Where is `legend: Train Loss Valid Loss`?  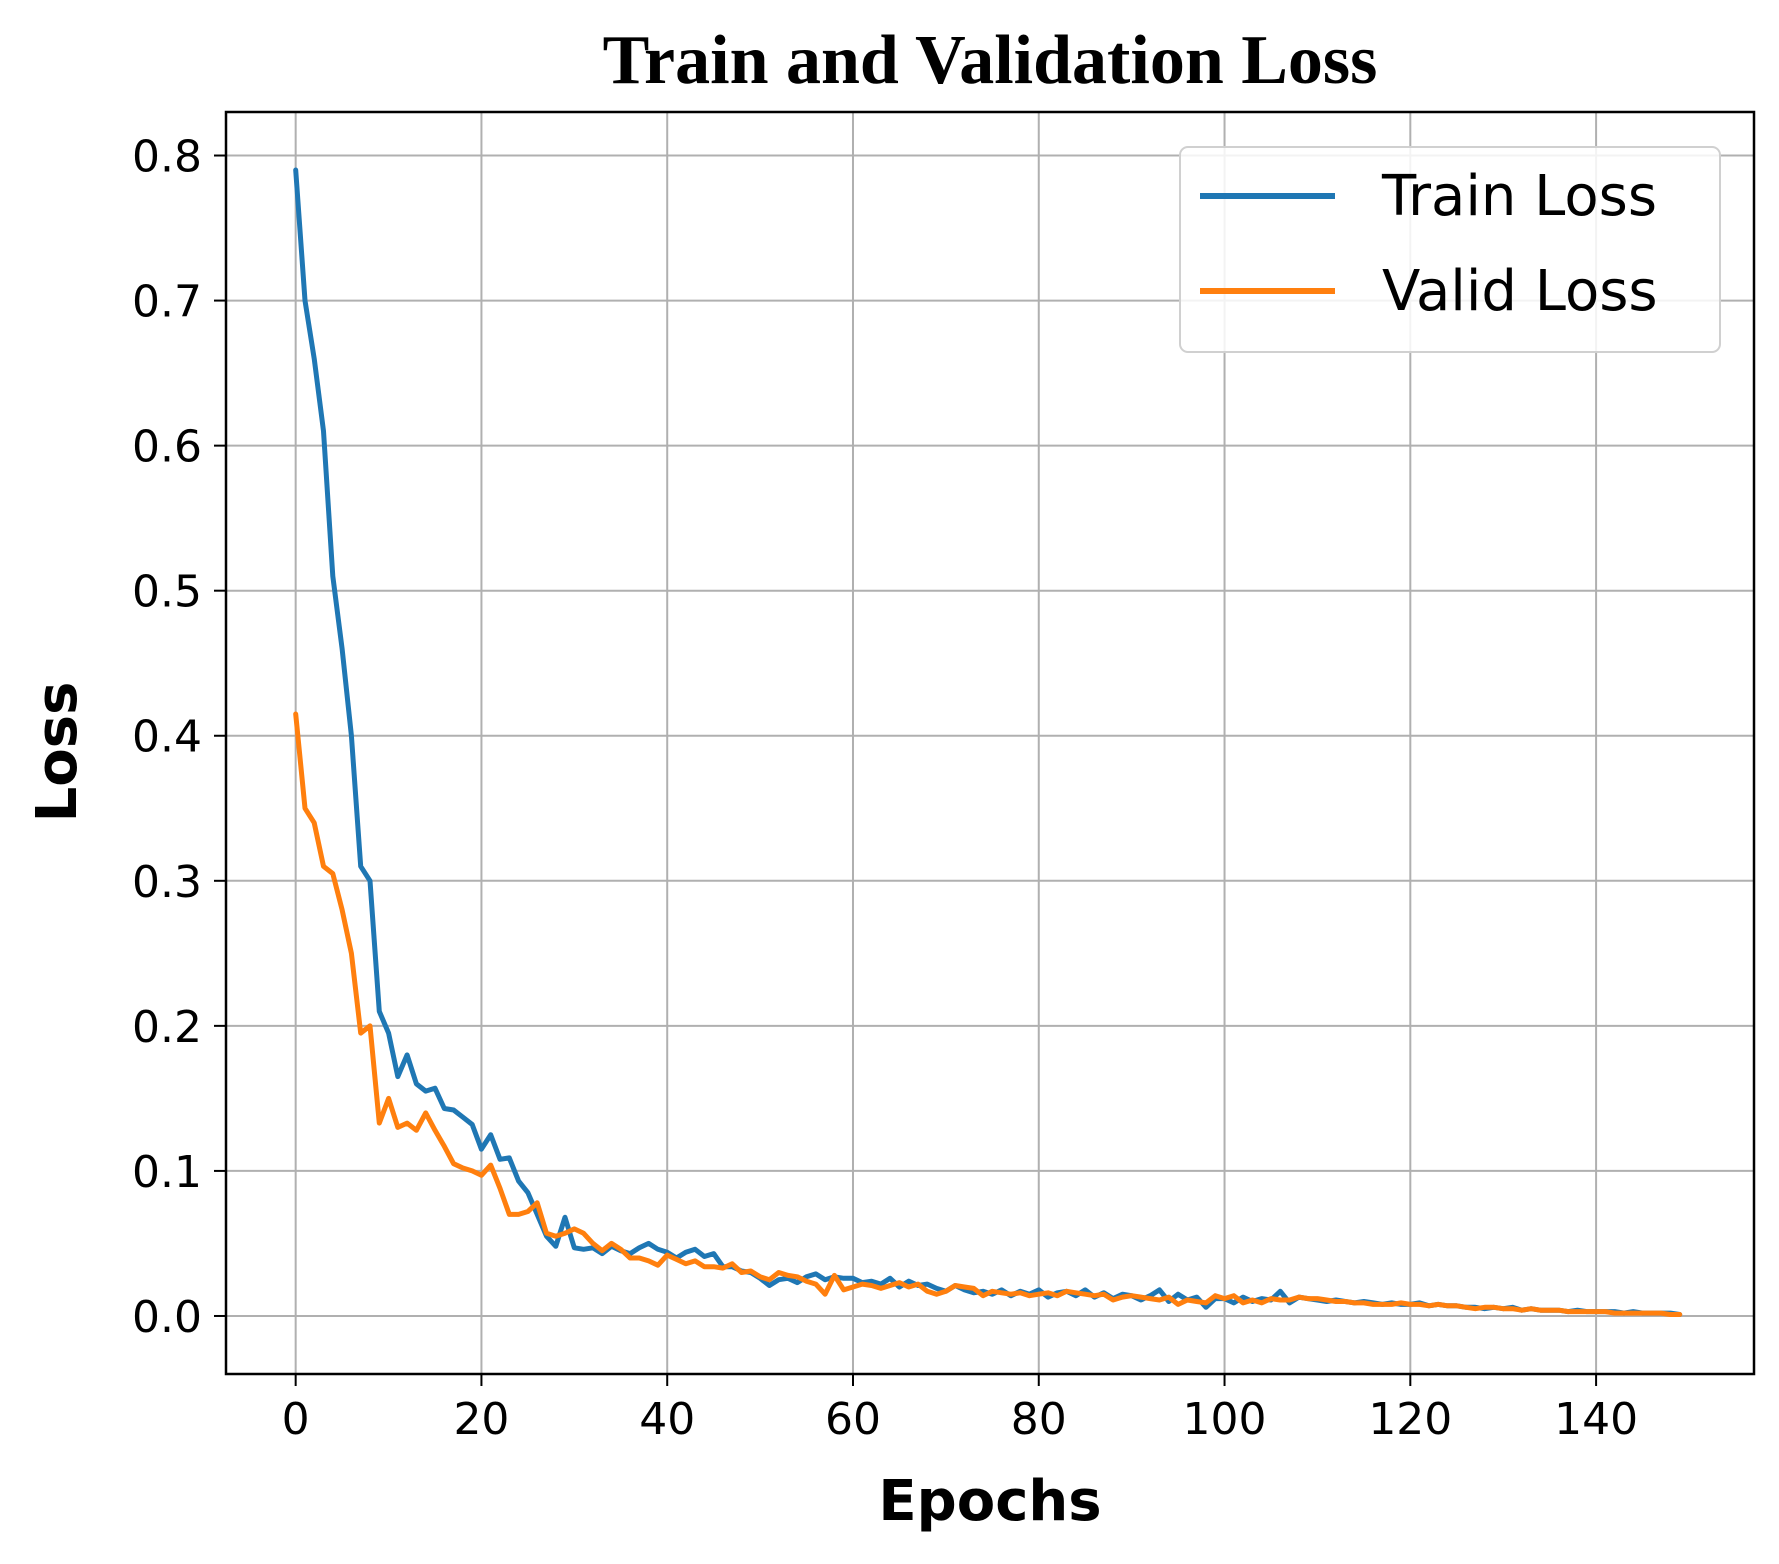
legend: Train Loss Valid Loss is located at coordinates (1450, 249).